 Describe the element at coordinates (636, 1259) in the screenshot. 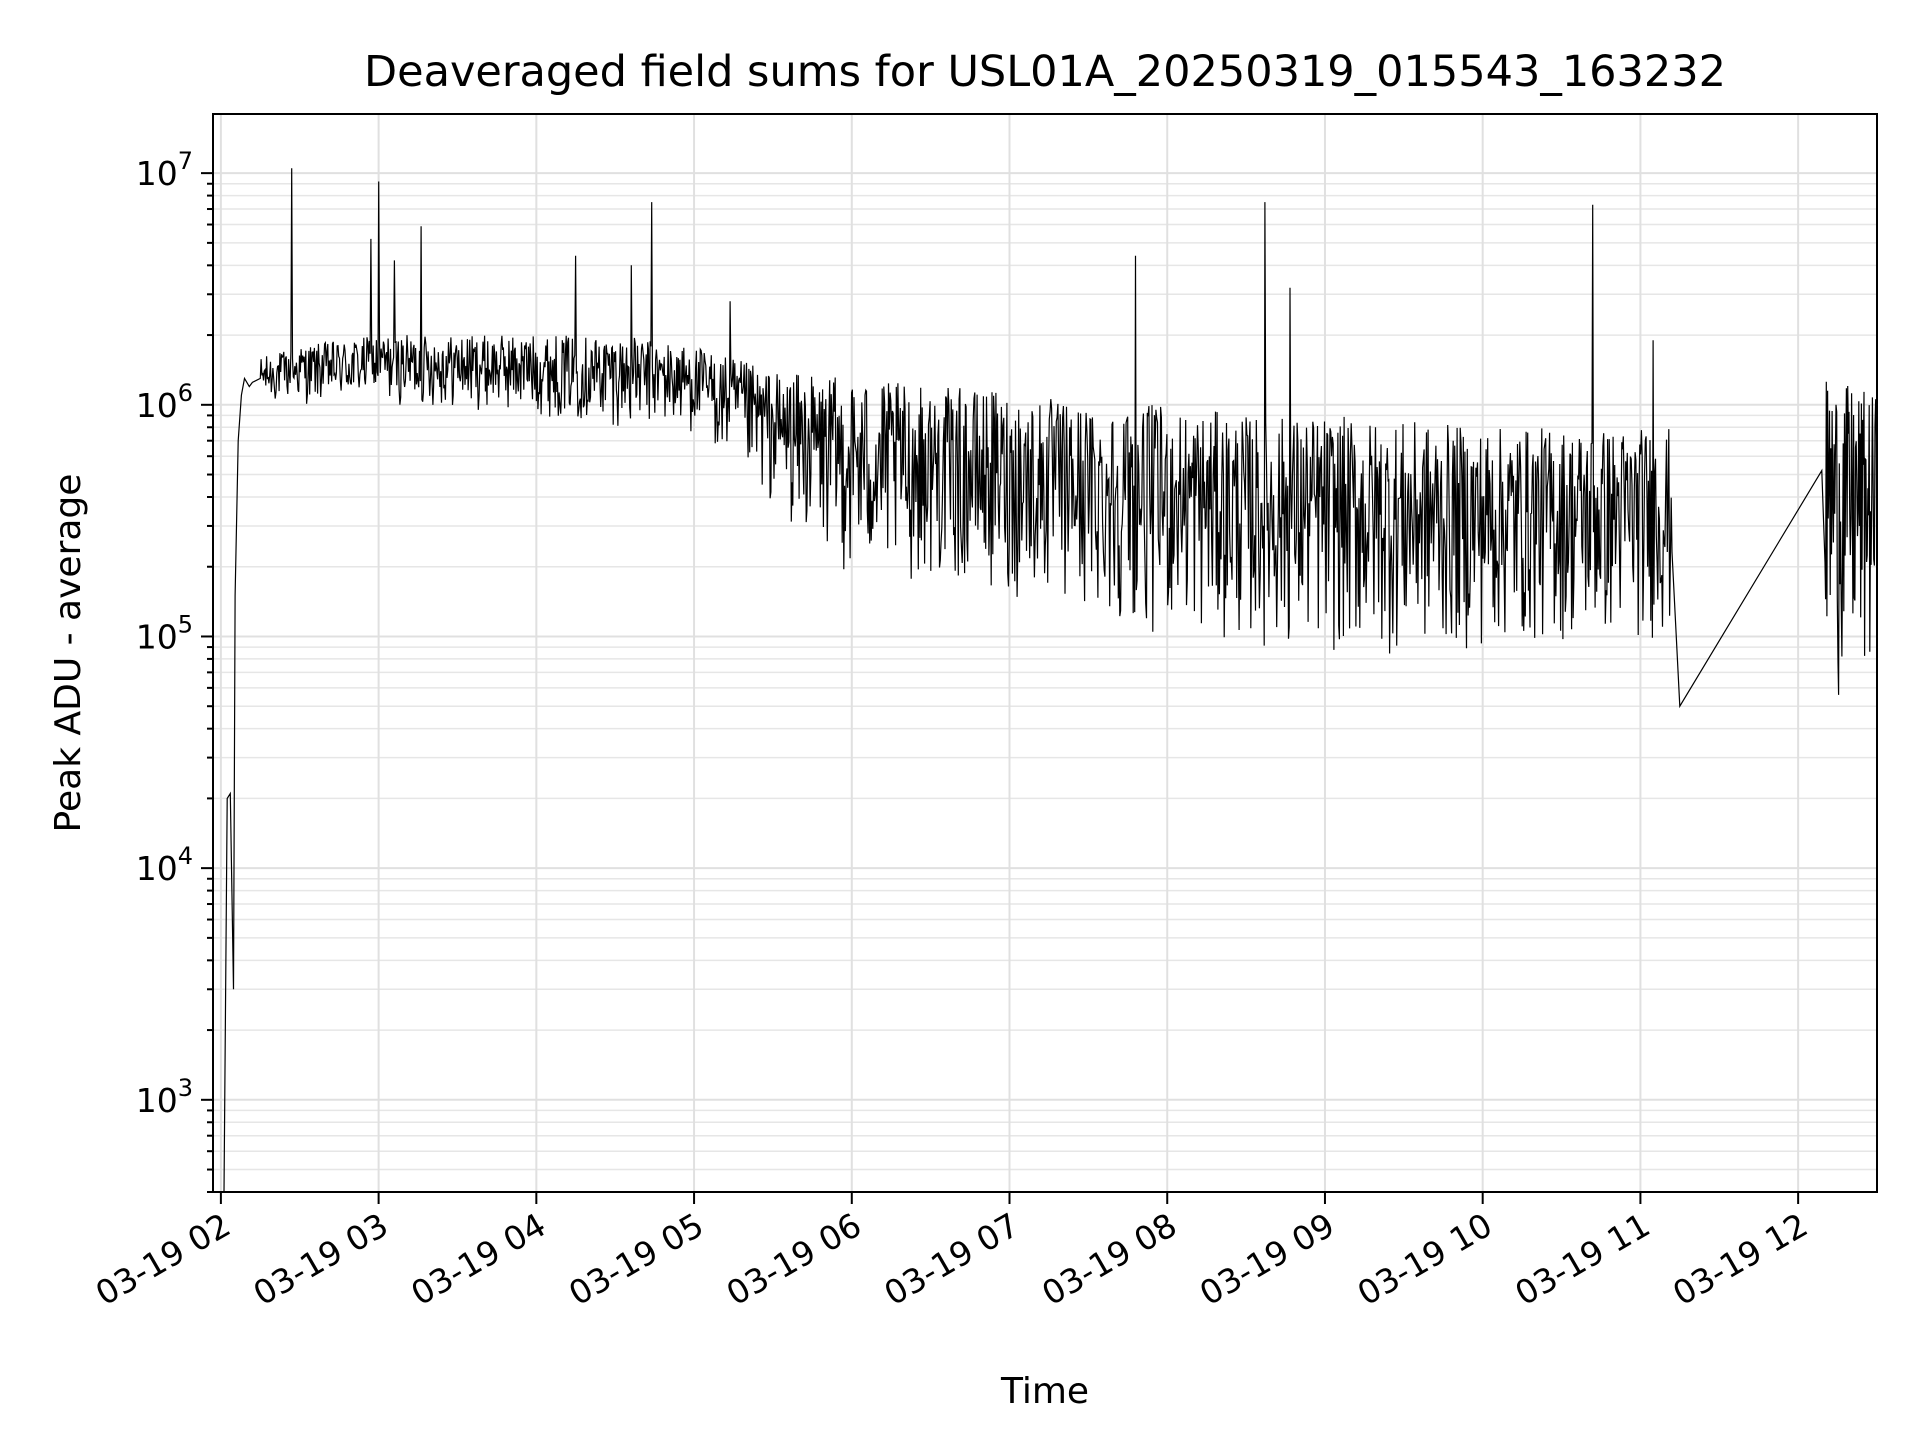

I see `x-tick-label: 03-19 05` at that location.